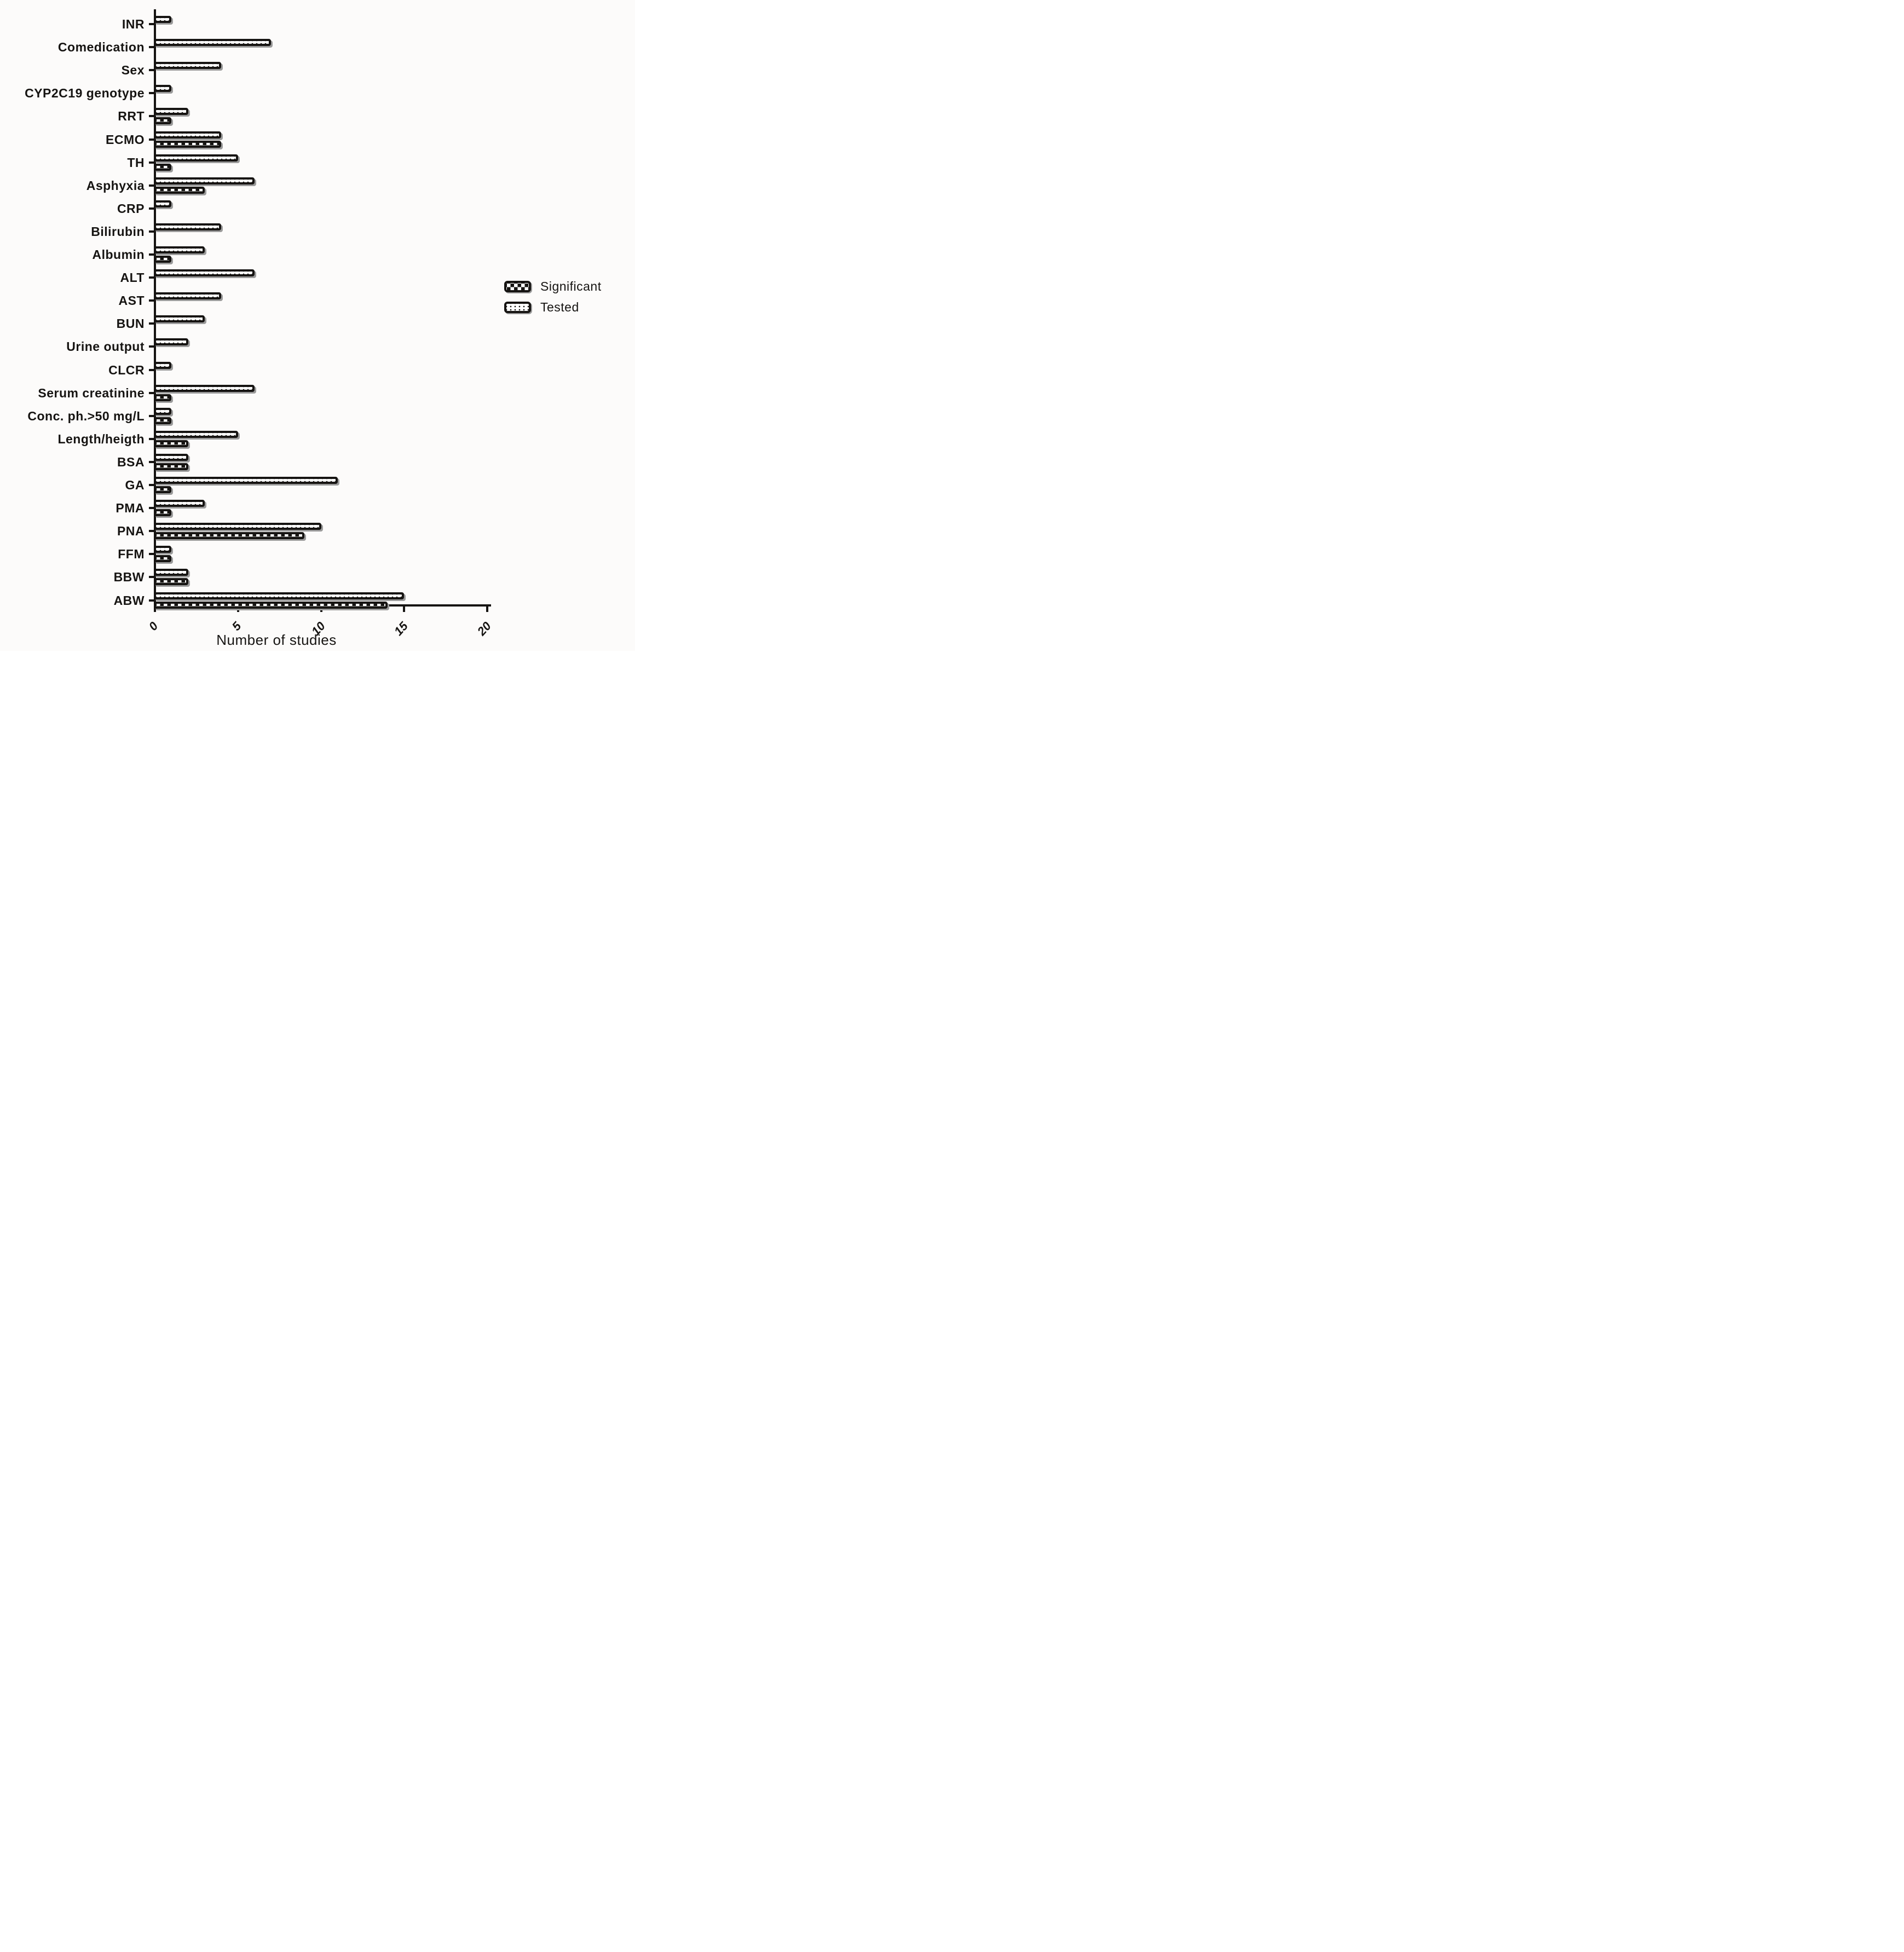 Image resolution: width=1904 pixels, height=1952 pixels. Describe the element at coordinates (153, 626) in the screenshot. I see `x-tick-label: 0` at that location.